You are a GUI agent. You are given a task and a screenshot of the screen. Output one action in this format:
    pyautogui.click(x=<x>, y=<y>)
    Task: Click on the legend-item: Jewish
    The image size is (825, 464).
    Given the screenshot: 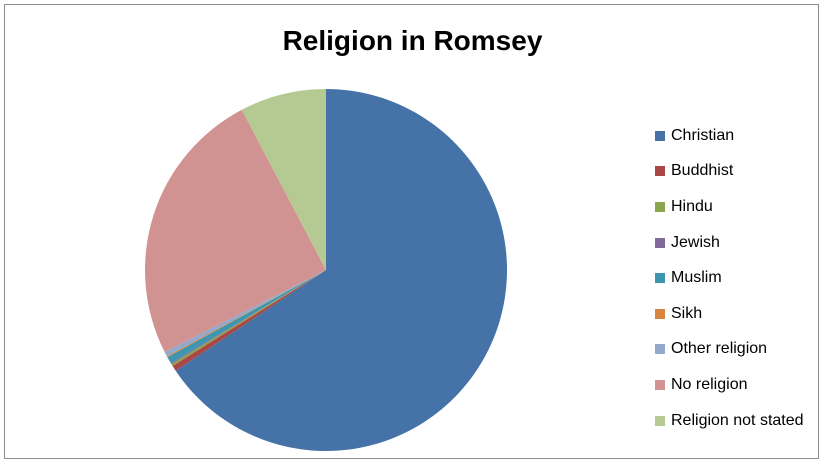 What is the action you would take?
    pyautogui.click(x=729, y=243)
    